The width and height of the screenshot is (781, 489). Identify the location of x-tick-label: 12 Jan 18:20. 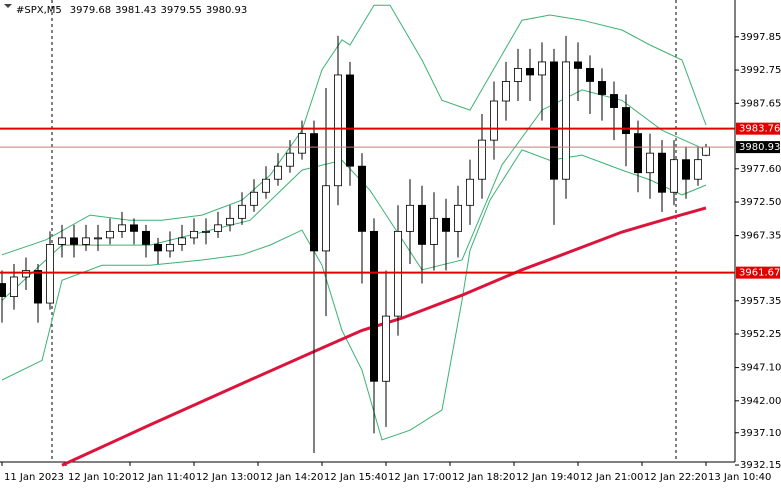
(483, 477).